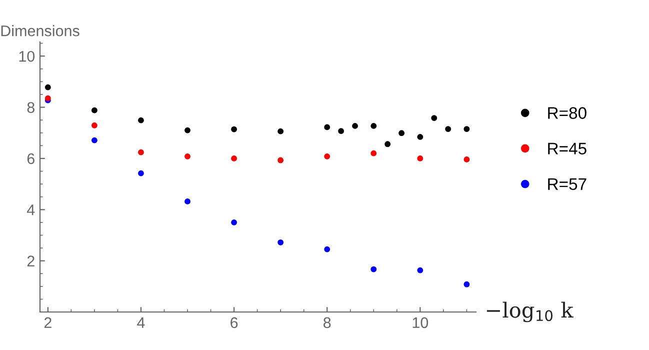 The height and width of the screenshot is (350, 649). I want to click on y-axis-title: Dimensions, so click(40, 30).